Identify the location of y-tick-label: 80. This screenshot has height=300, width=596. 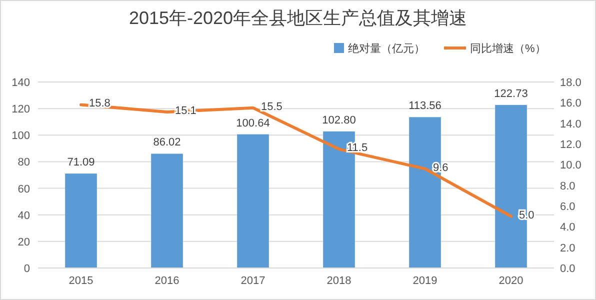
(24, 162).